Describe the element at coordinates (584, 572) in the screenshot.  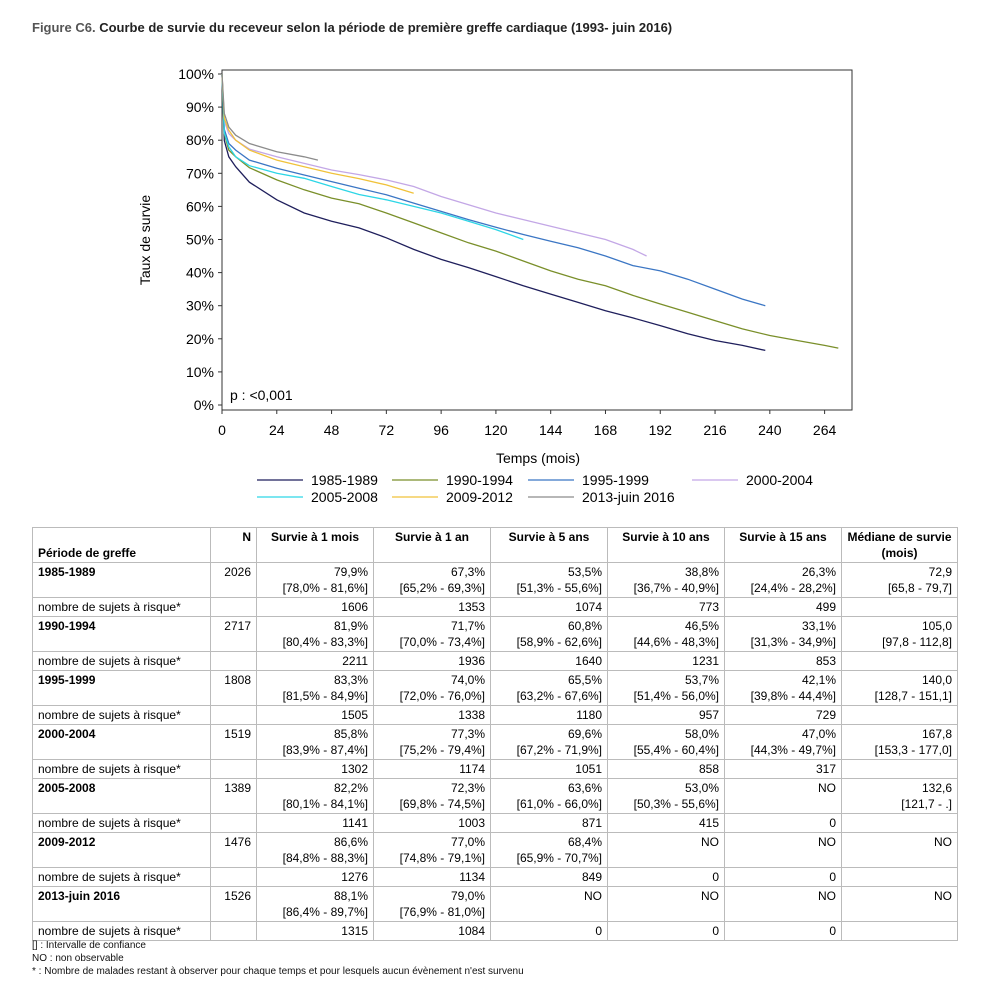
I see `survival-value: 53,5%` at that location.